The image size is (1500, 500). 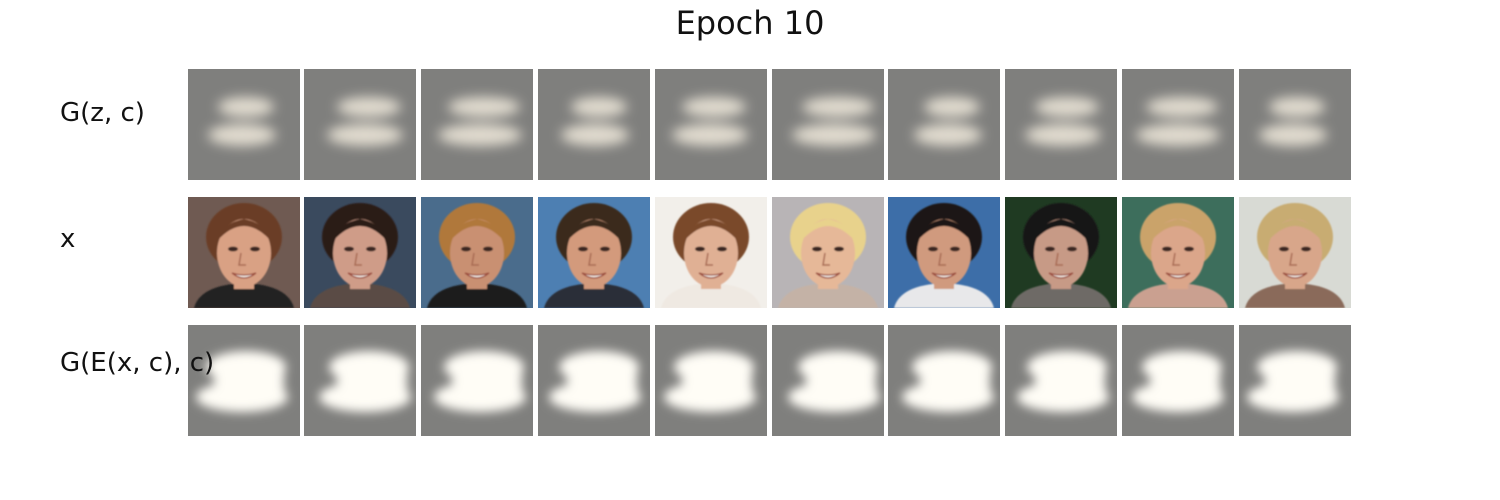 I want to click on row-label-real: x, so click(x=68, y=239).